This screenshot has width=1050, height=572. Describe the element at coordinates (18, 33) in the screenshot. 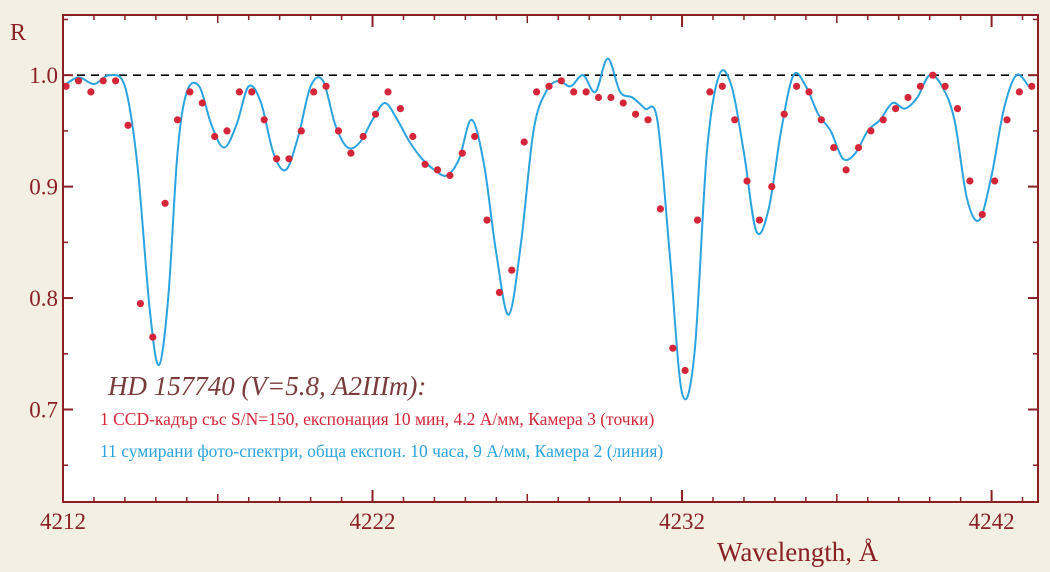

I see `y-axis-label: R` at that location.